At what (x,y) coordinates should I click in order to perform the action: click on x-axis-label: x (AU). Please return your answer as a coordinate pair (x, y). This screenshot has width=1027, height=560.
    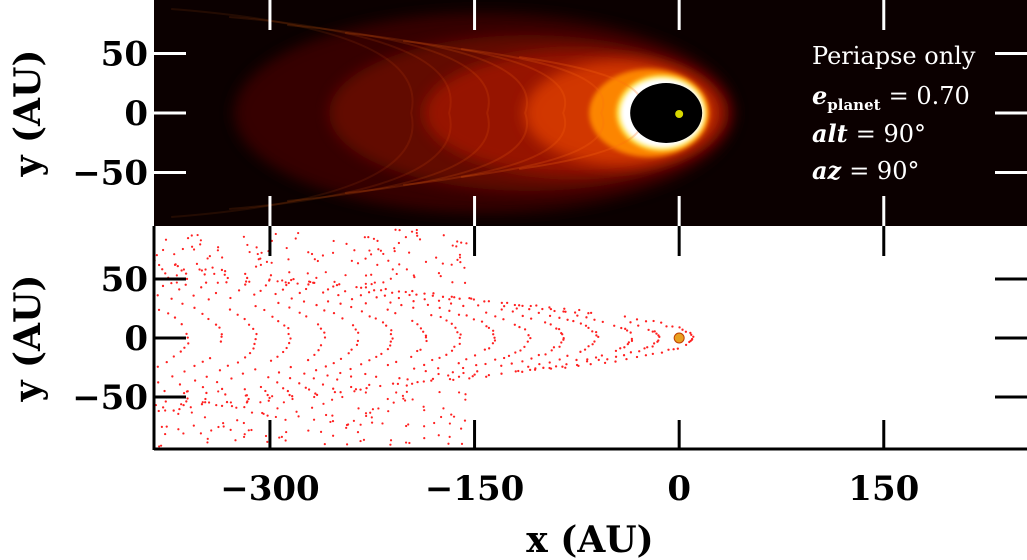
    Looking at the image, I should click on (589, 539).